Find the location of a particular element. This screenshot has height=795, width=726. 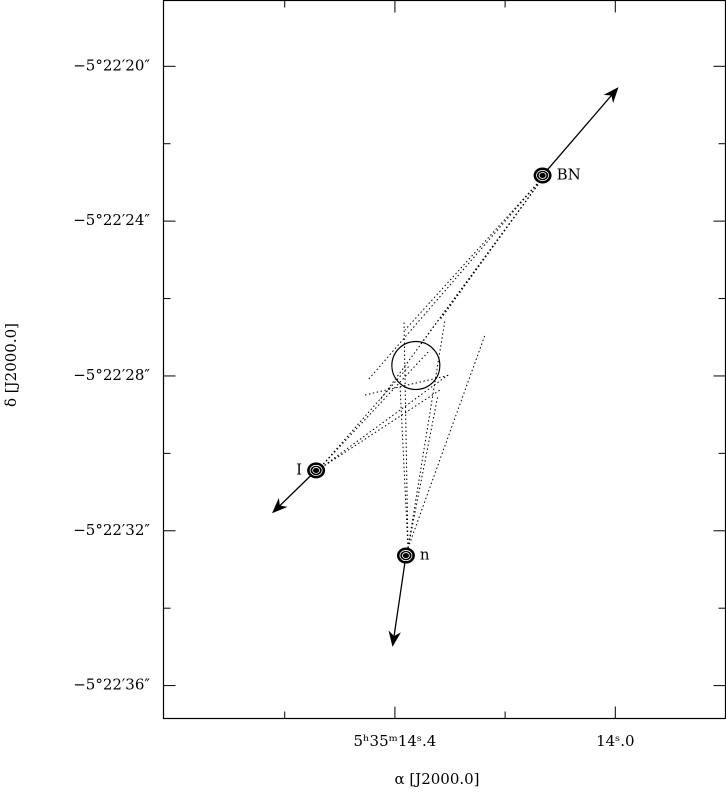

y-tick-label: −5°22′36″ is located at coordinates (111, 685).